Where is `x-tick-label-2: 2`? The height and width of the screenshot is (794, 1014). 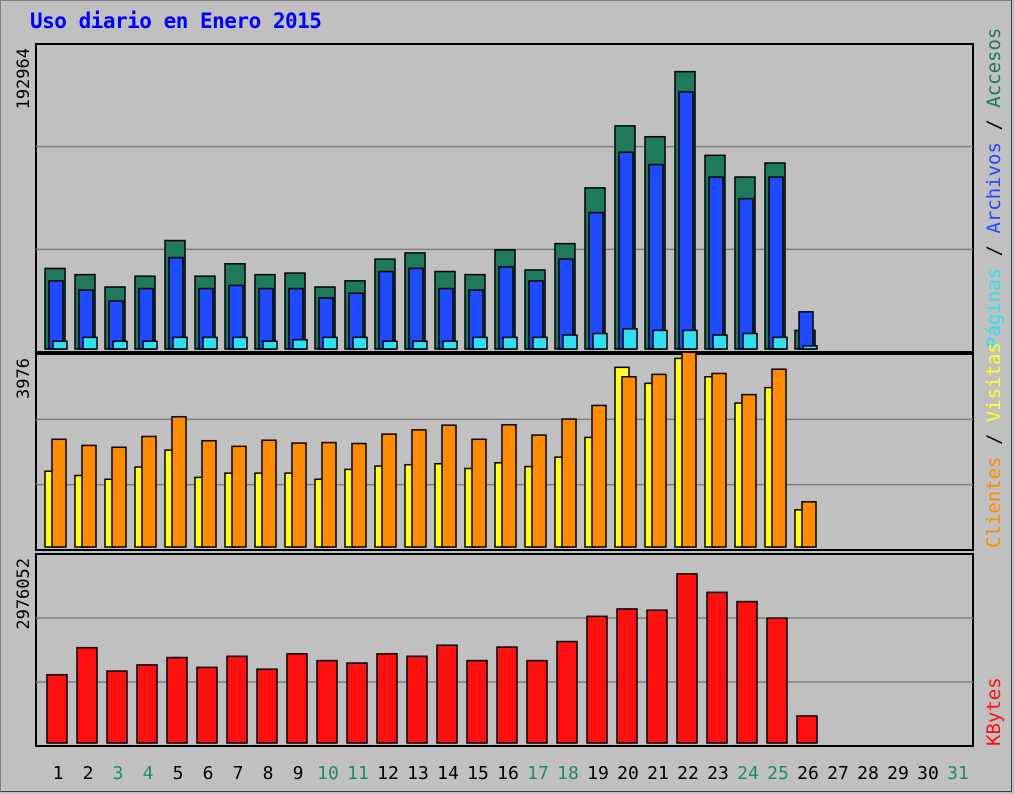
x-tick-label-2: 2 is located at coordinates (88, 773).